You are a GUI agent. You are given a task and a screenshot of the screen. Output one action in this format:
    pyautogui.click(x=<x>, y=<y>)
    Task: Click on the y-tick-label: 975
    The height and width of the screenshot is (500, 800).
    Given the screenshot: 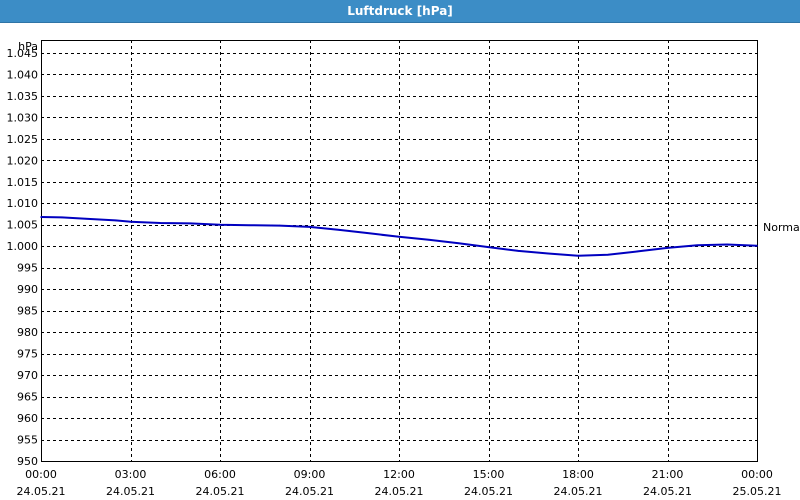 What is the action you would take?
    pyautogui.click(x=27, y=354)
    